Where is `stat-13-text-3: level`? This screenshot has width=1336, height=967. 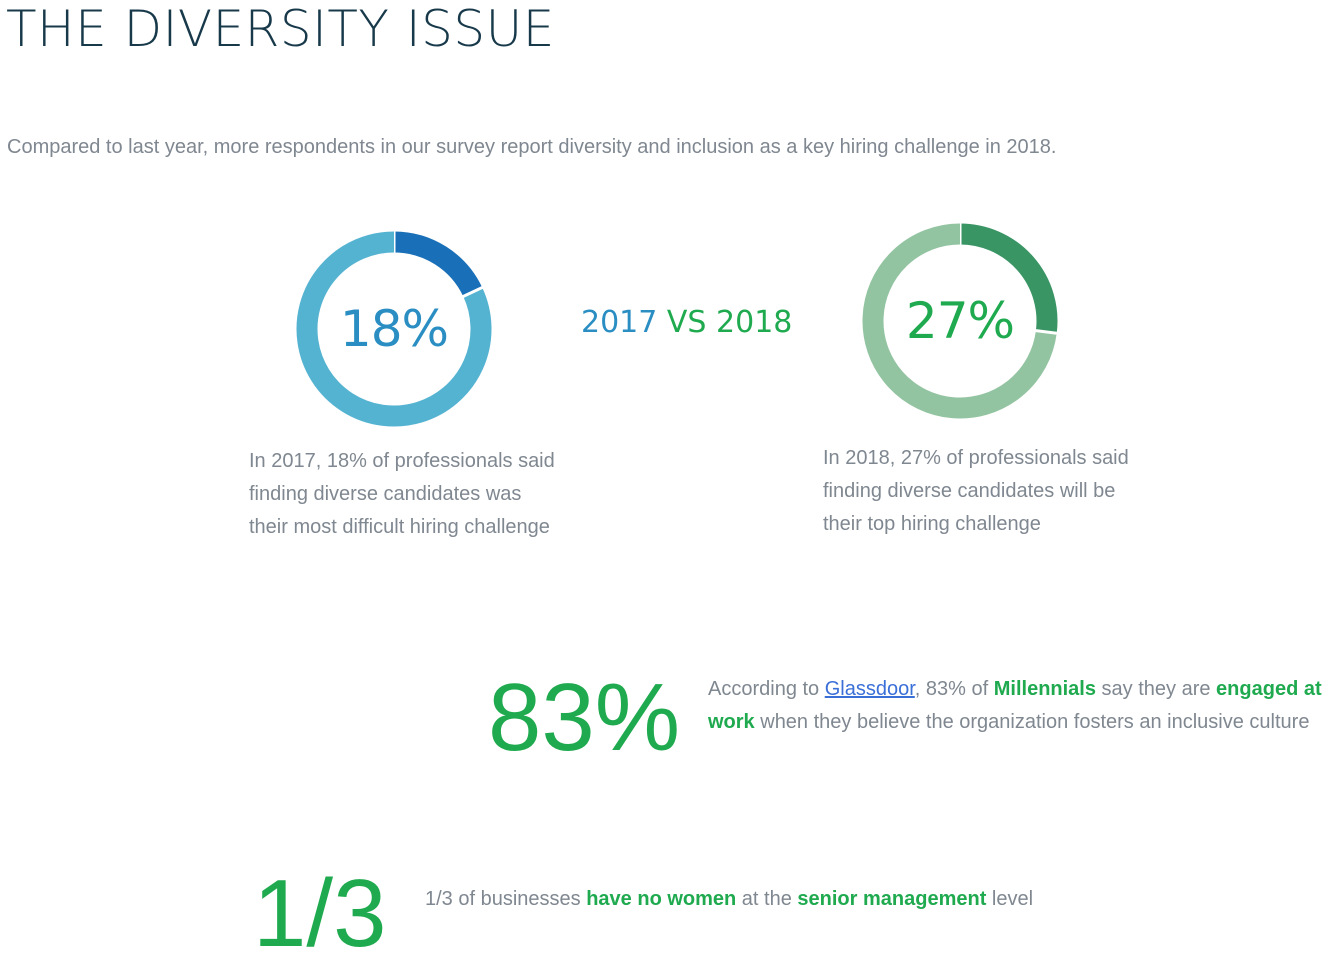 stat-13-text-3: level is located at coordinates (1010, 899).